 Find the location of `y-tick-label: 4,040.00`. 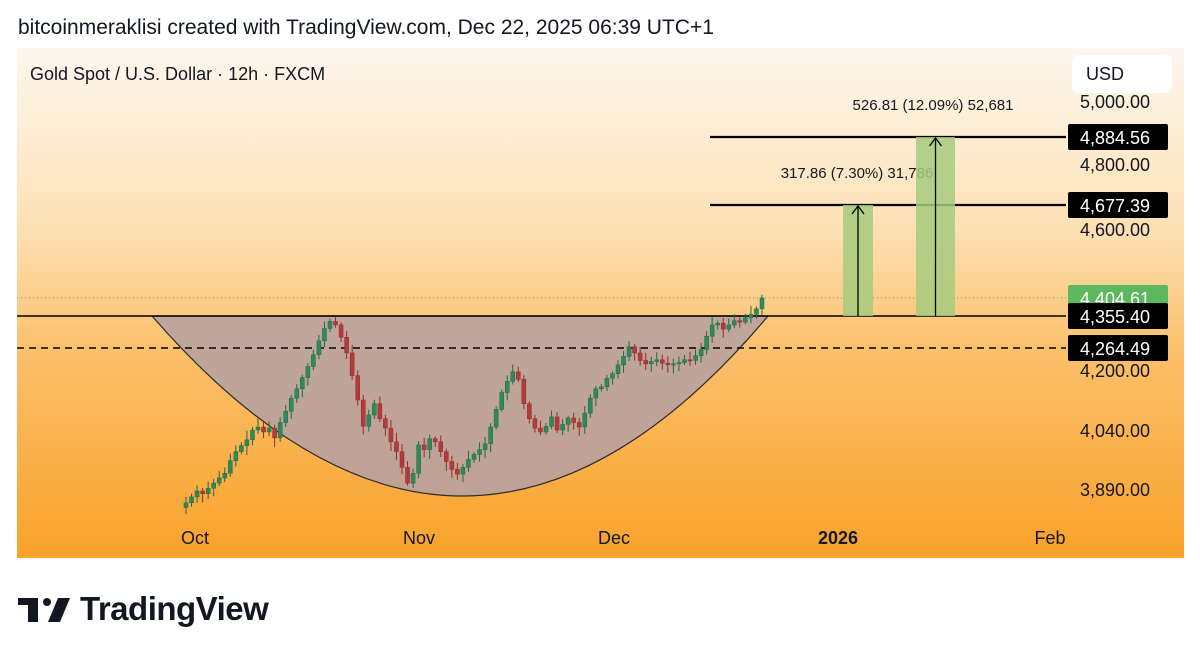

y-tick-label: 4,040.00 is located at coordinates (1115, 431).